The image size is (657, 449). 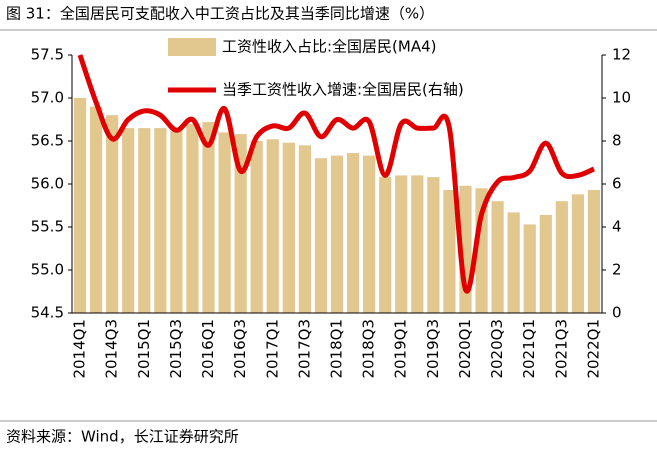 What do you see at coordinates (47, 55) in the screenshot?
I see `y-tick-label: 57.5` at bounding box center [47, 55].